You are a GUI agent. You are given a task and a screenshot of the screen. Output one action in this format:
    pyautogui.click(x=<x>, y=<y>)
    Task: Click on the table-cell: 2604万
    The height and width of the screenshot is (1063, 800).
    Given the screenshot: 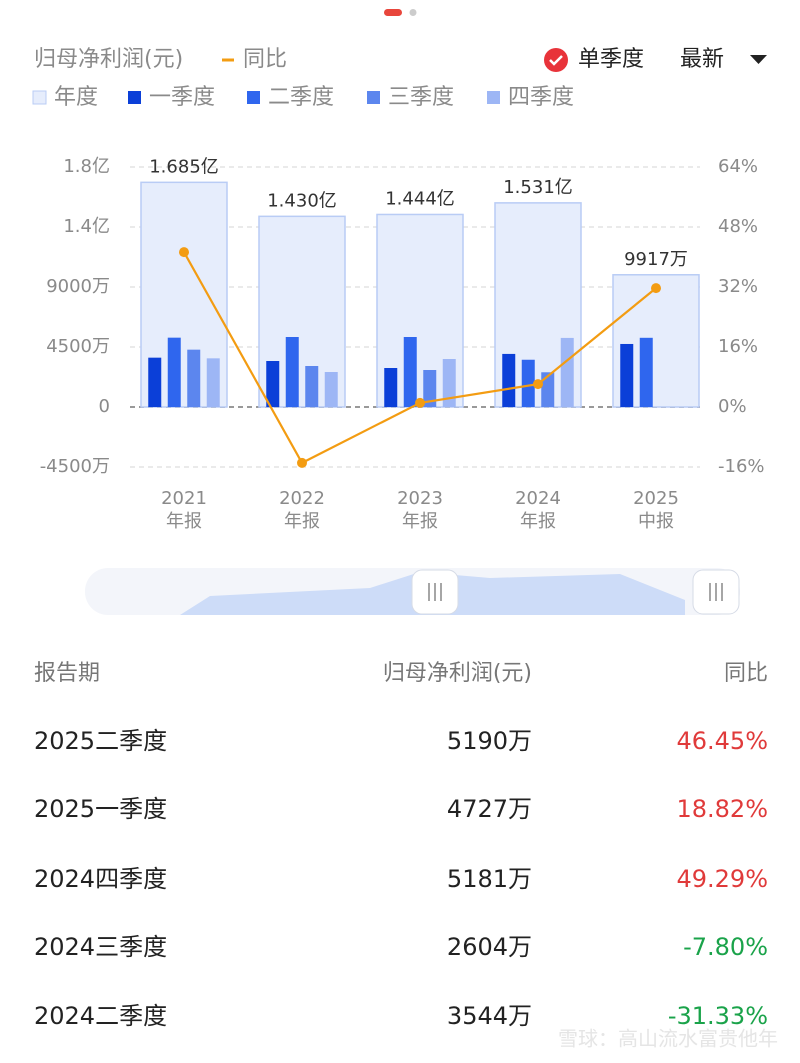 What is the action you would take?
    pyautogui.click(x=489, y=947)
    